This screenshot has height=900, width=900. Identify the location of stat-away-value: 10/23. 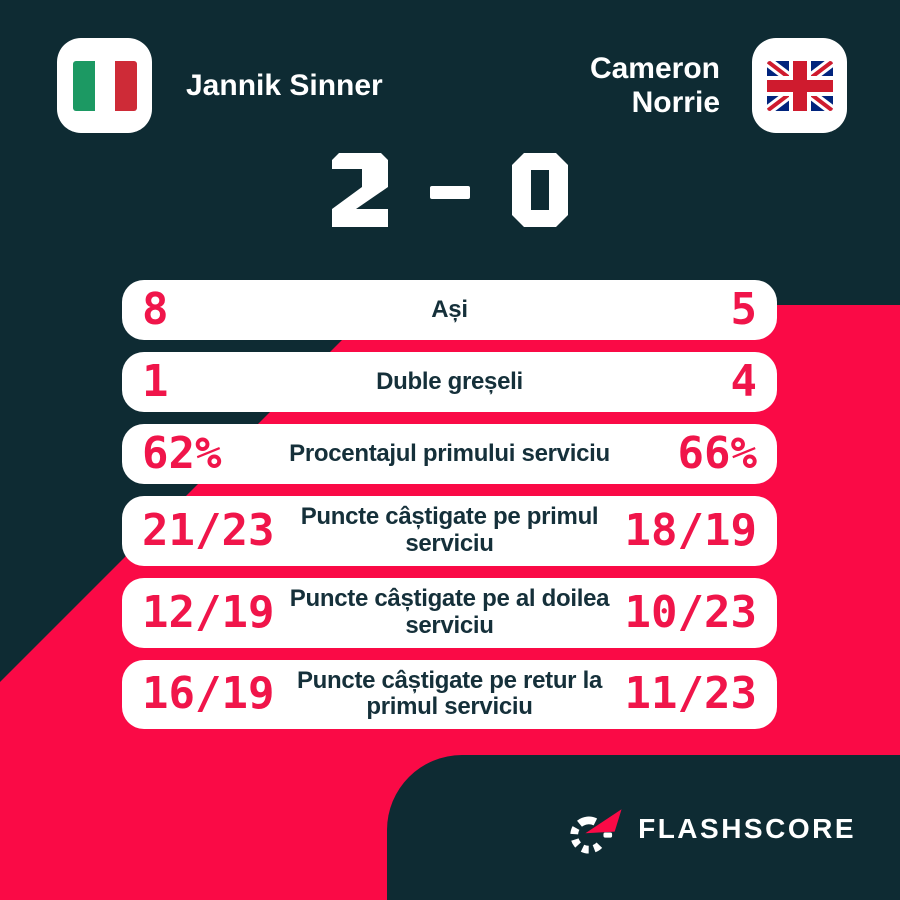
(690, 612).